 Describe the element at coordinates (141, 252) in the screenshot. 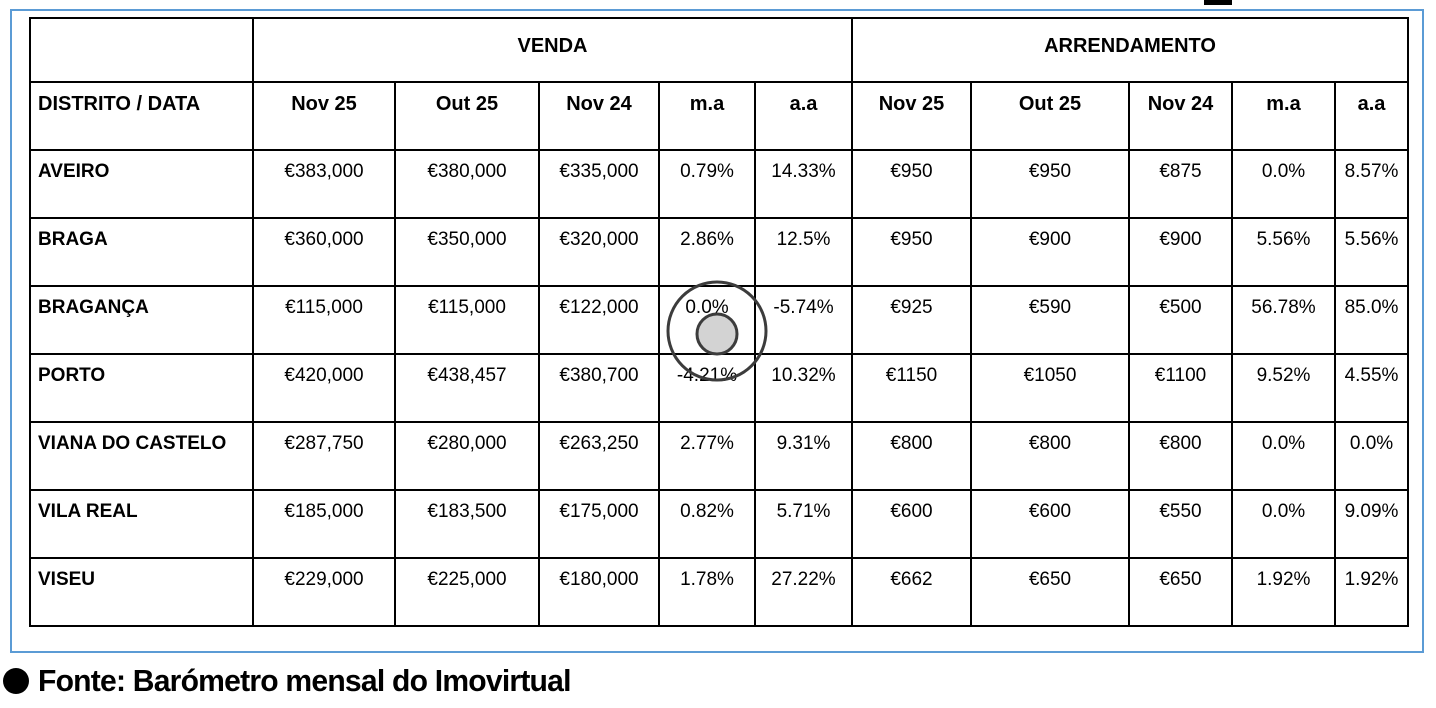

I see `district-cell: BRAGA` at that location.